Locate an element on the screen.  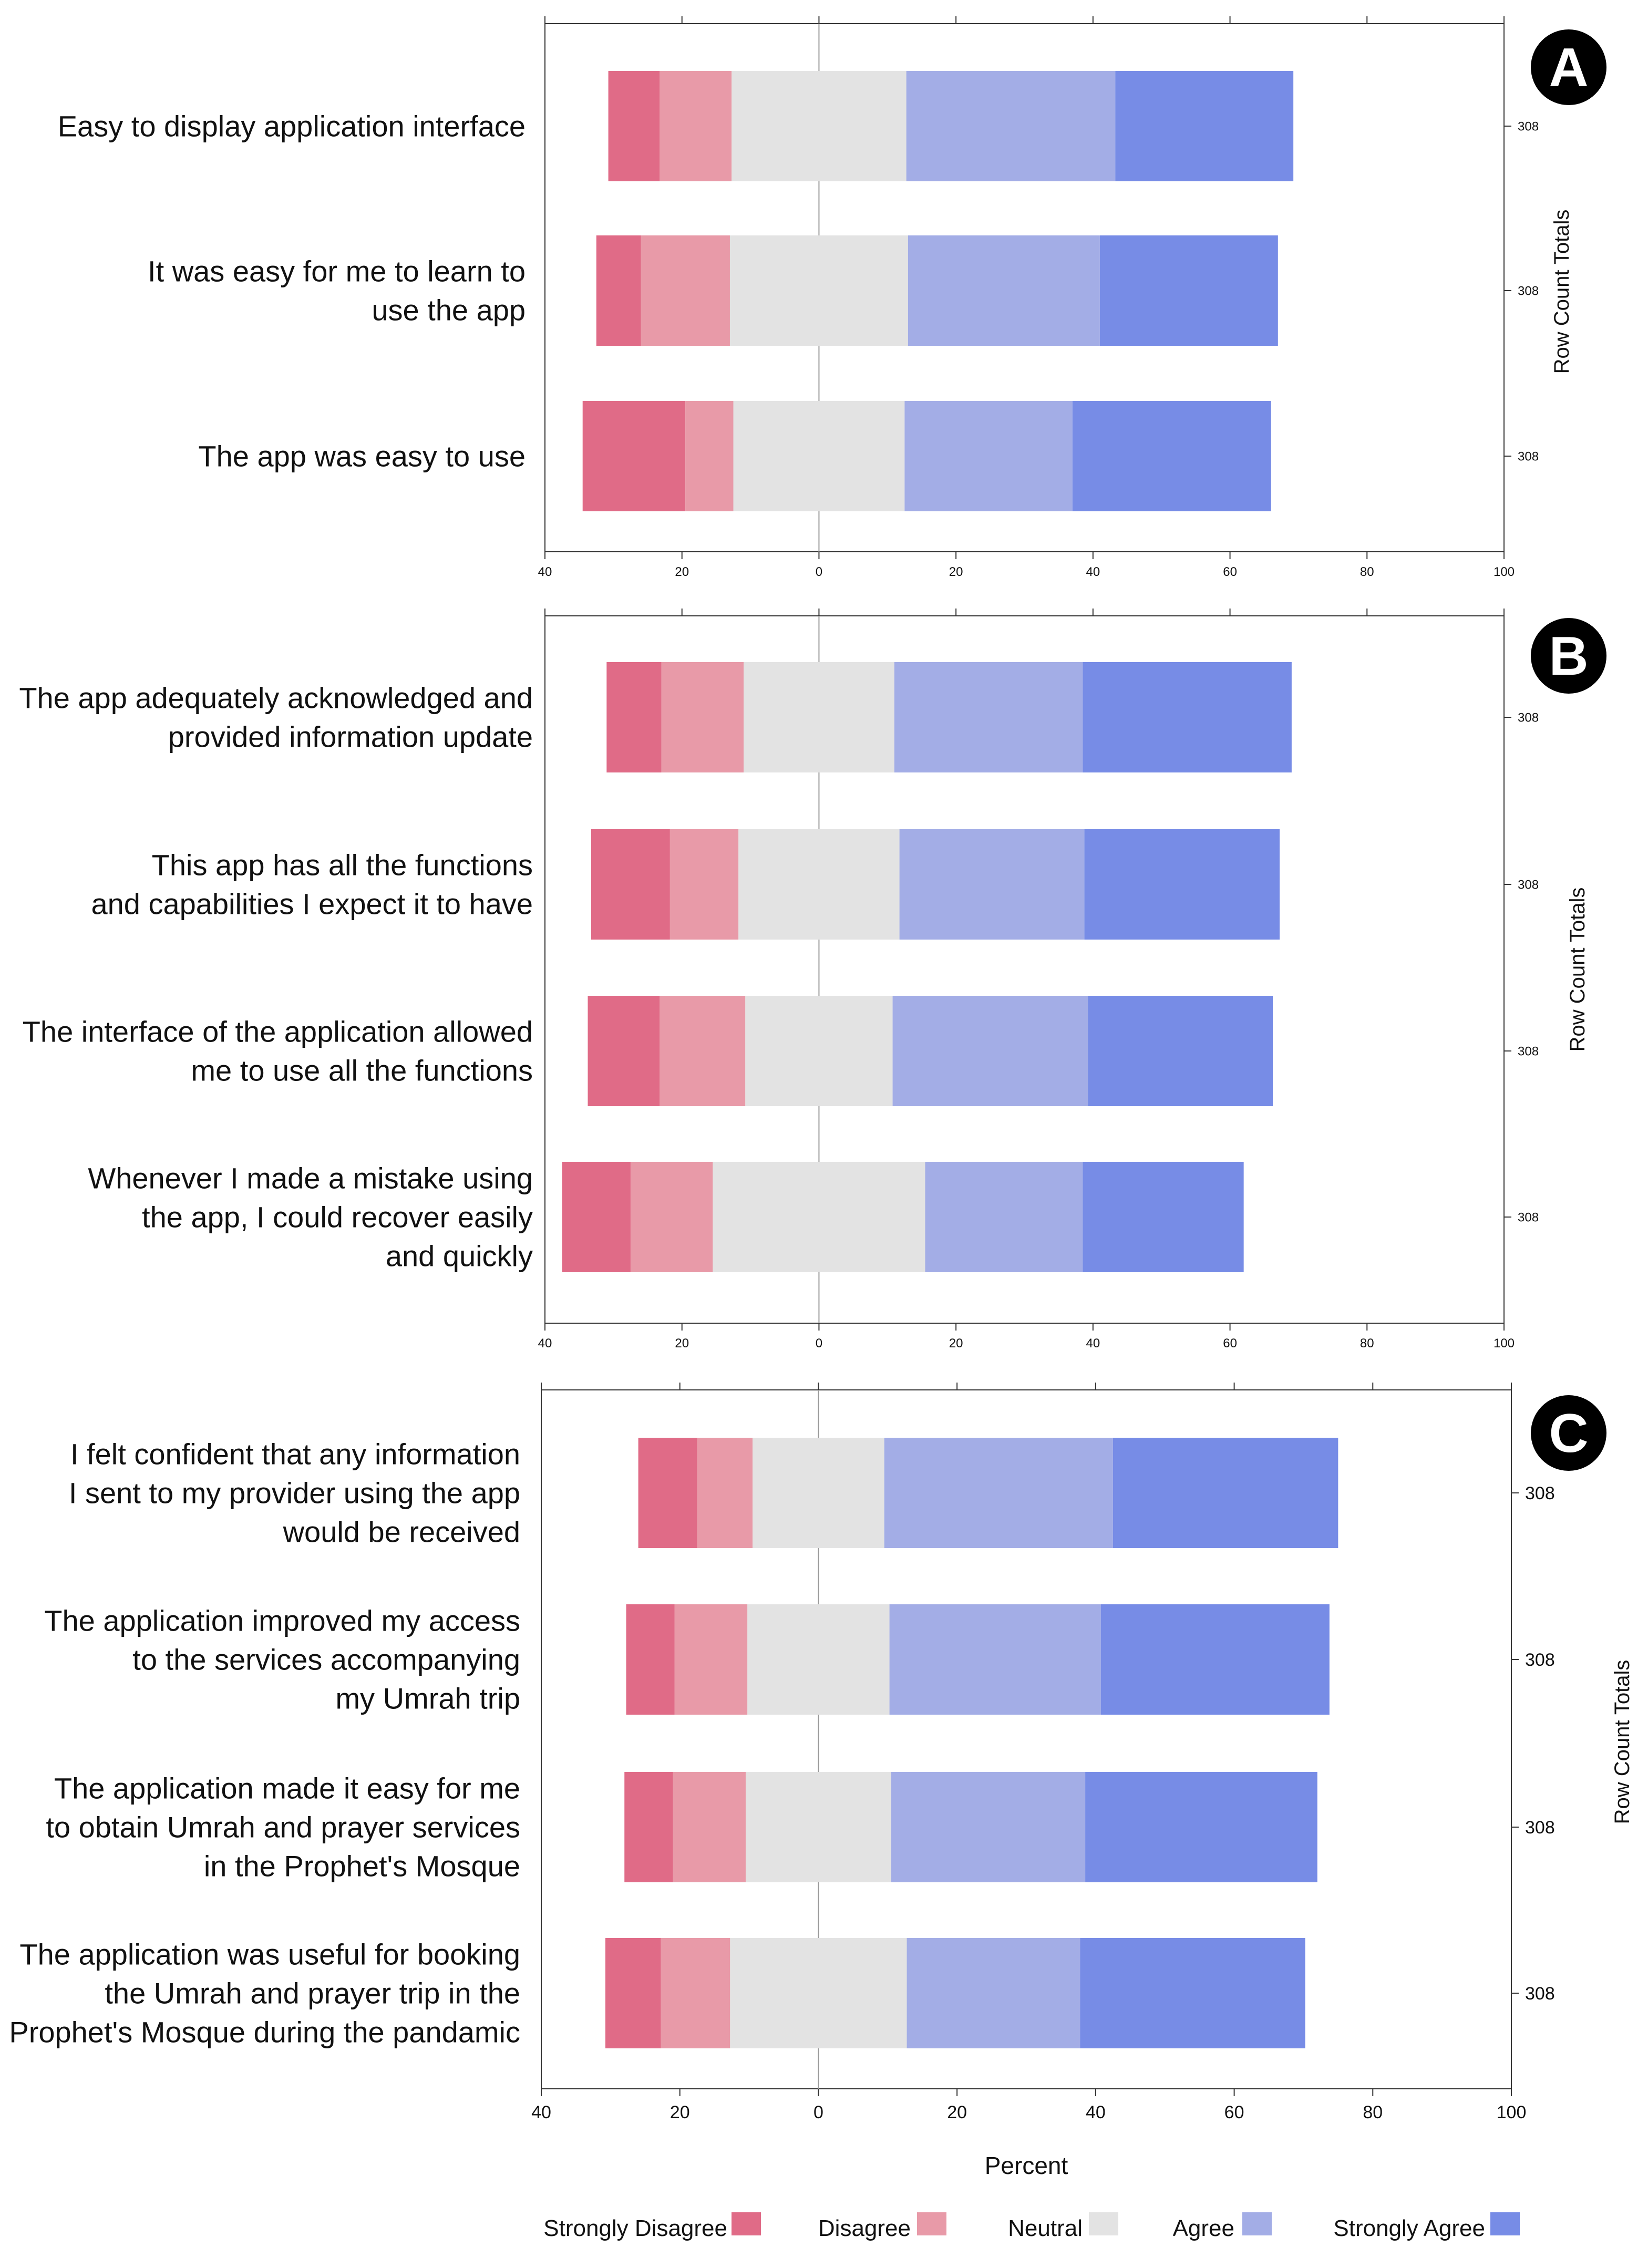
legend-swatch-neutral is located at coordinates (1103, 2223).